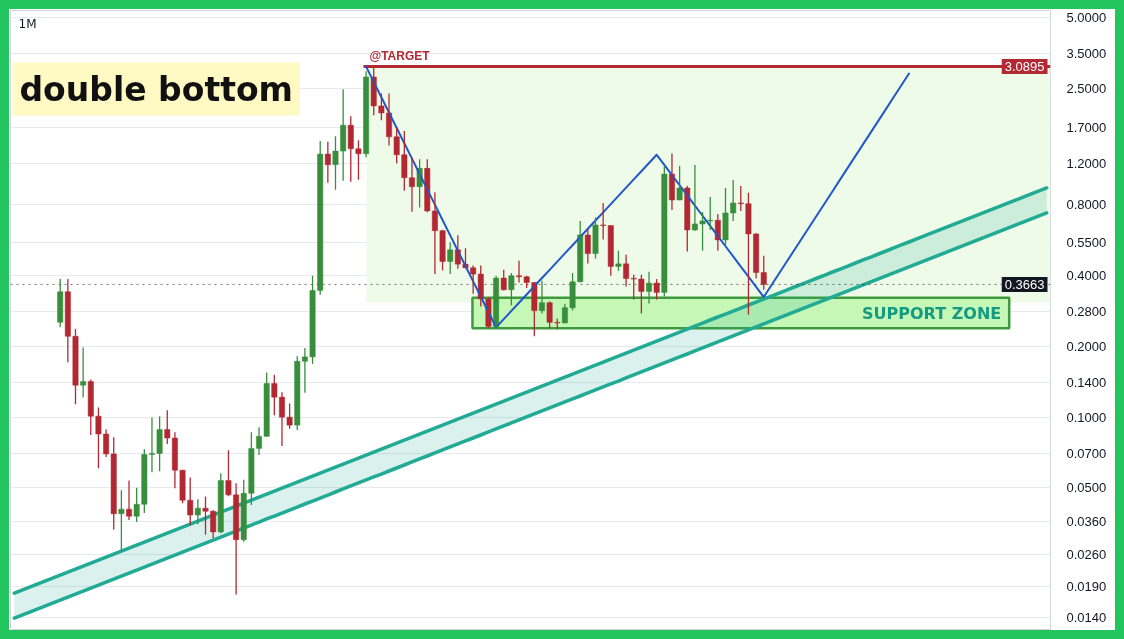 The height and width of the screenshot is (639, 1124). Describe the element at coordinates (1086, 346) in the screenshot. I see `y-tick-label: 0.2000` at that location.